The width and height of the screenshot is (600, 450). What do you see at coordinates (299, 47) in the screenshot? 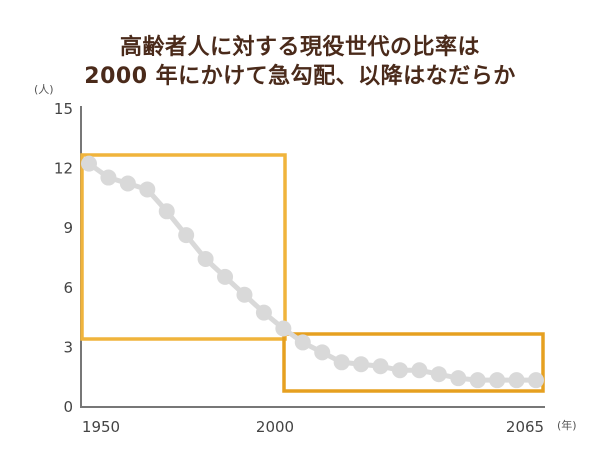
I see `chart-title-line1: 高齢者人に対する現役世代の比率は` at bounding box center [299, 47].